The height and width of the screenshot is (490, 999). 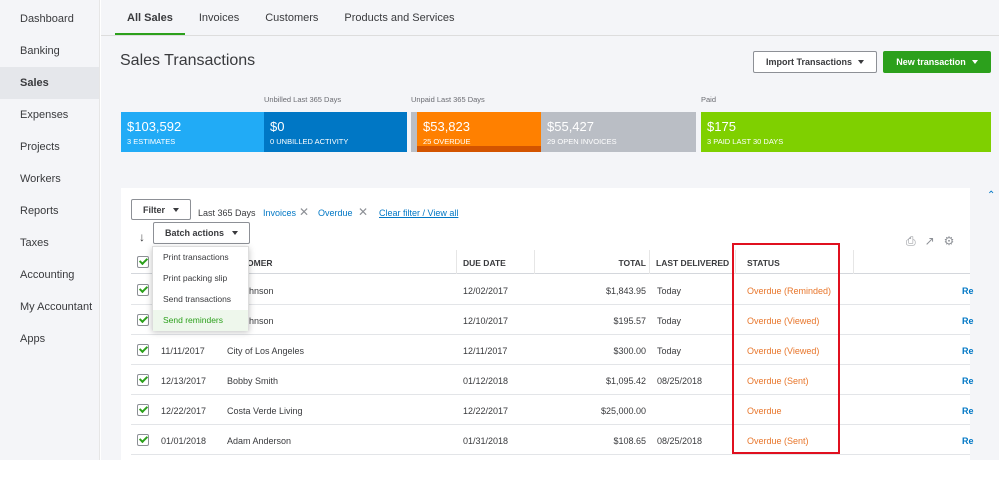 What do you see at coordinates (669, 351) in the screenshot?
I see `row-last-delivered: Today` at bounding box center [669, 351].